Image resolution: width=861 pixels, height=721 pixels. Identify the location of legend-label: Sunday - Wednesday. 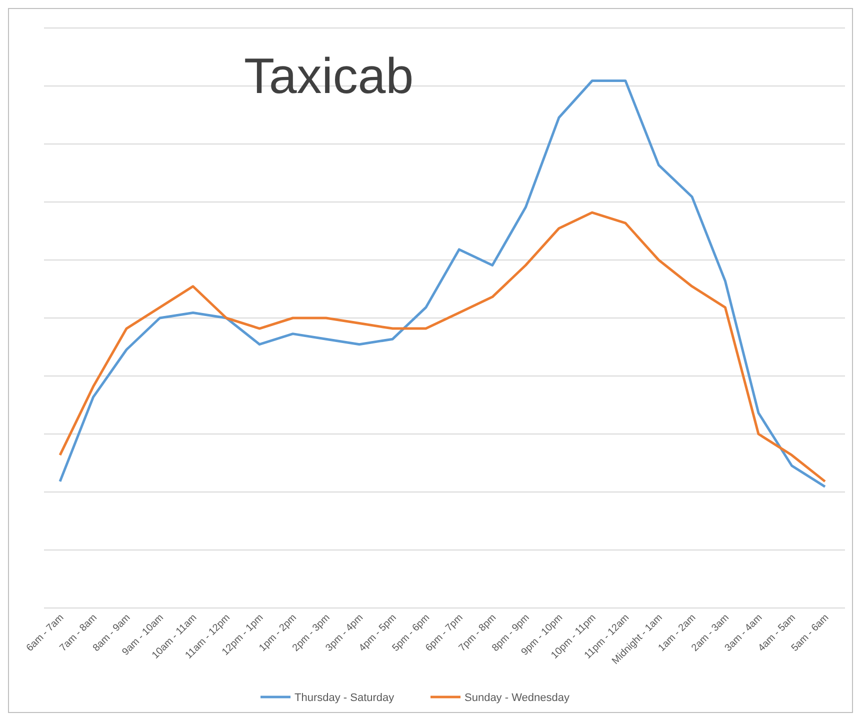
(517, 698).